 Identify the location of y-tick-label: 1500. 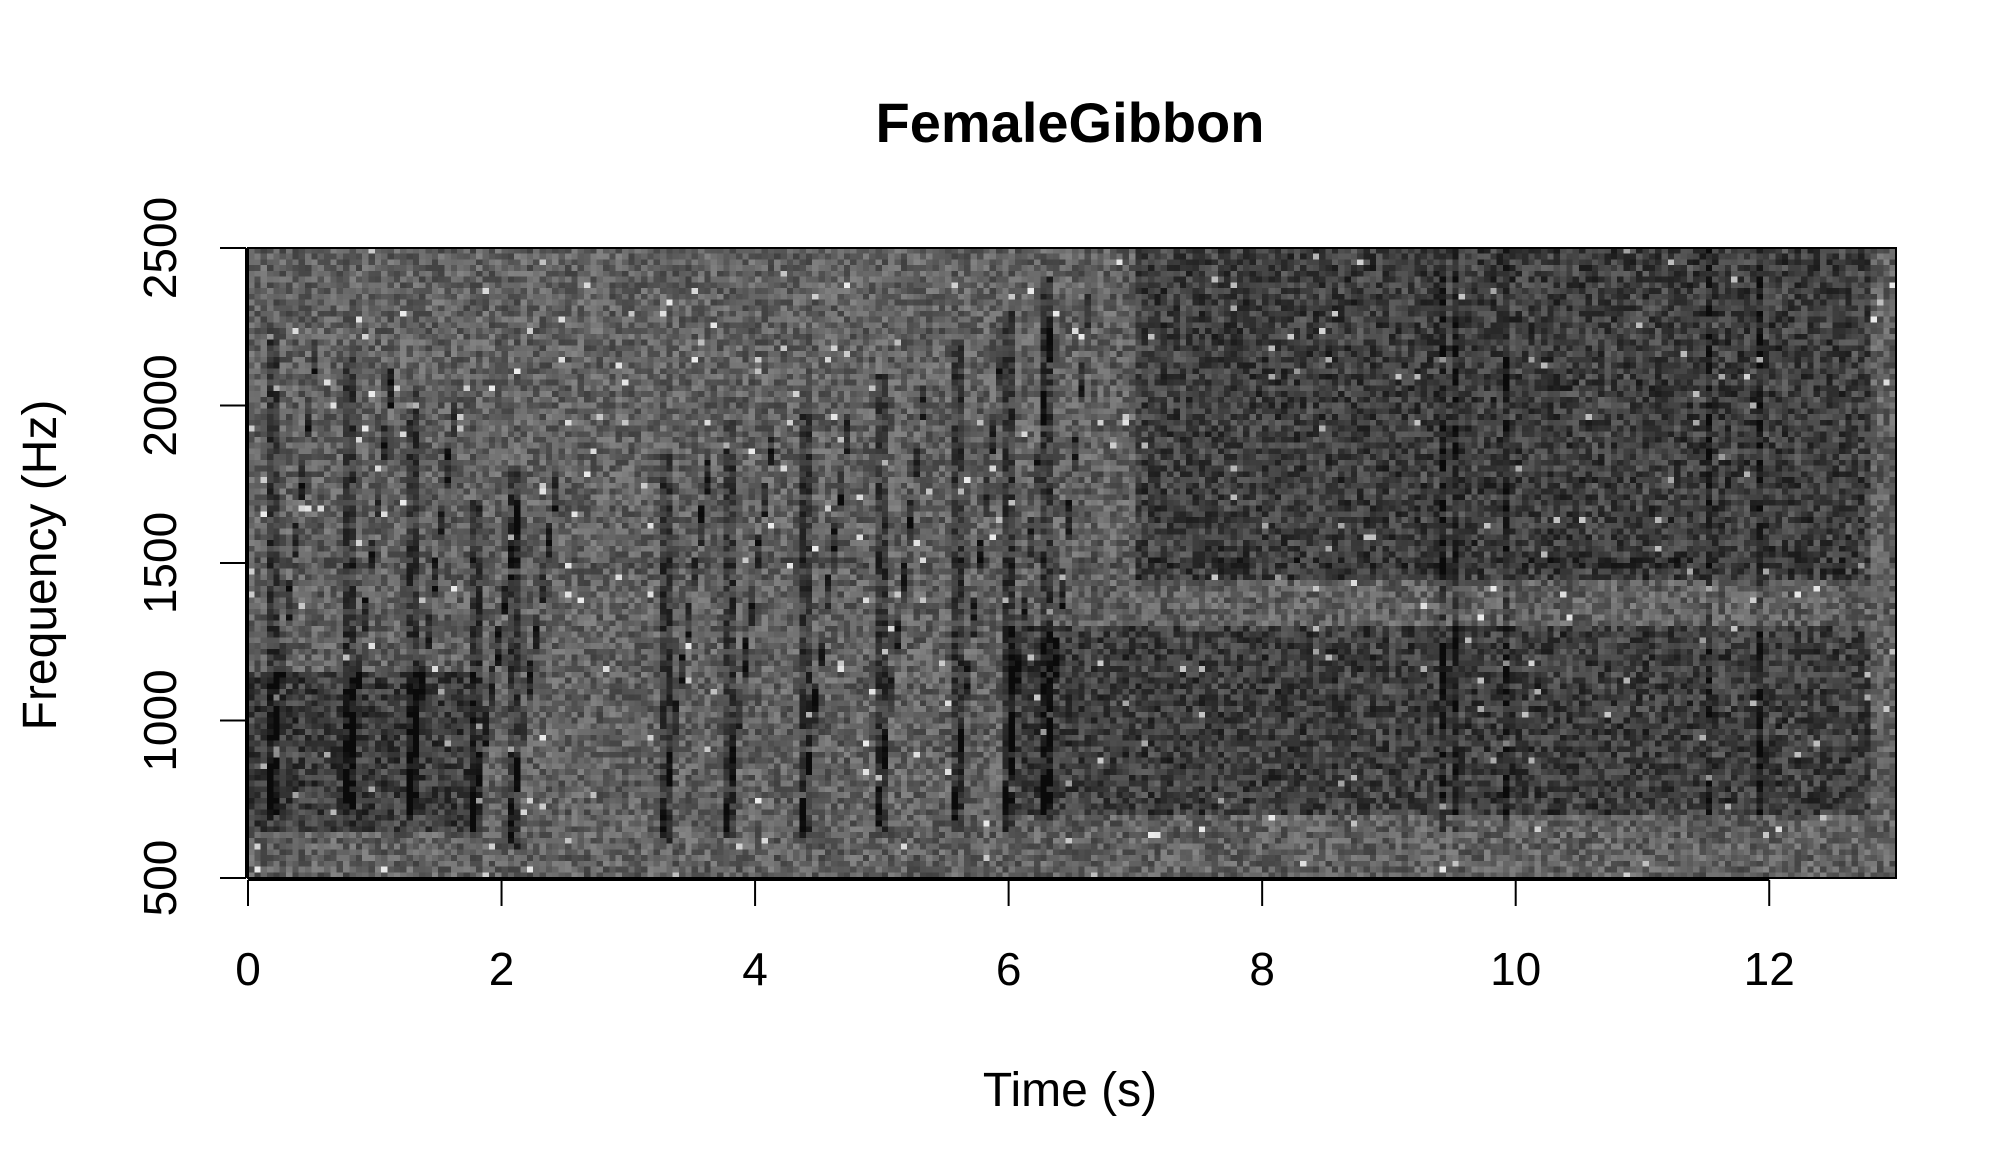
(160, 563).